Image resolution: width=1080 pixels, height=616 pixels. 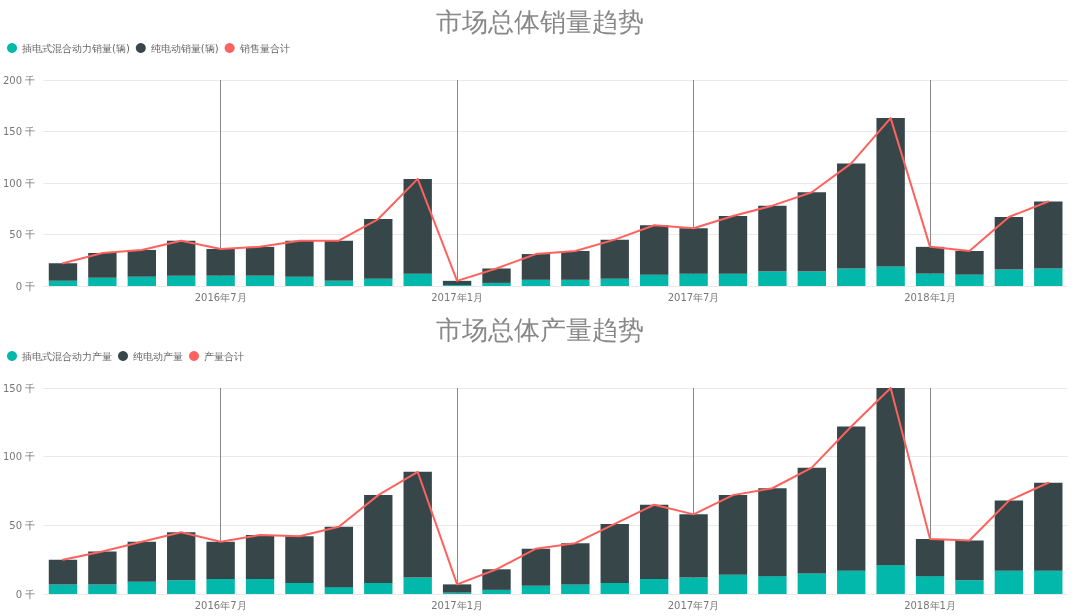 What do you see at coordinates (184, 48) in the screenshot?
I see `legend-label: 纯电动销量(辆)` at bounding box center [184, 48].